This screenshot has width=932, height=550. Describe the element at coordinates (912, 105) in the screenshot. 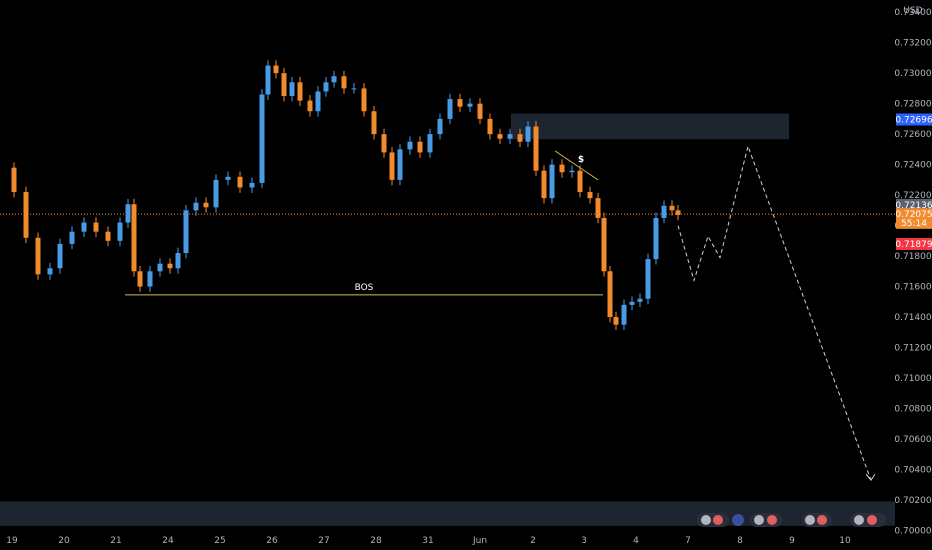

I see `price-tick-label: 0.72800` at that location.